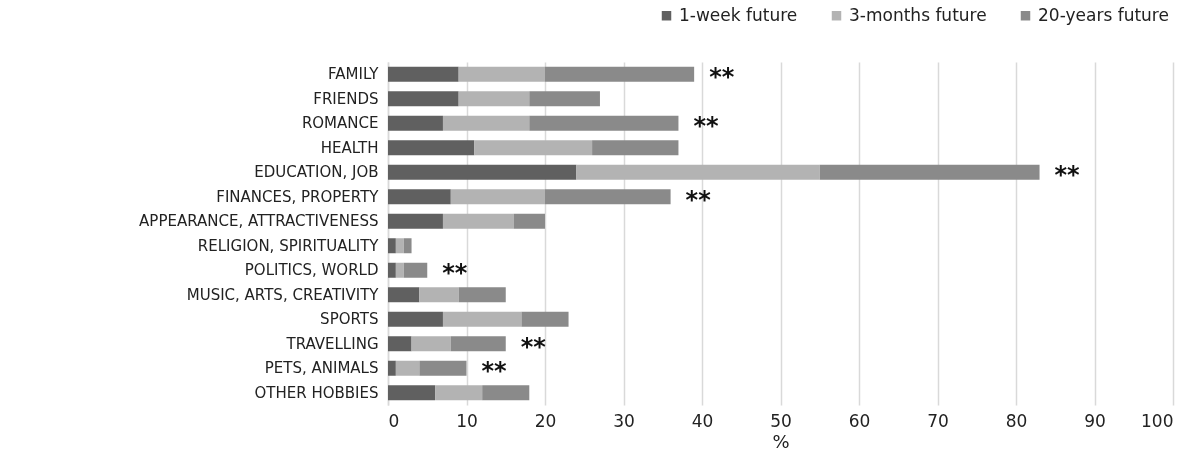 The image size is (1204, 465). Describe the element at coordinates (781, 441) in the screenshot. I see `x-axis-title: %` at that location.